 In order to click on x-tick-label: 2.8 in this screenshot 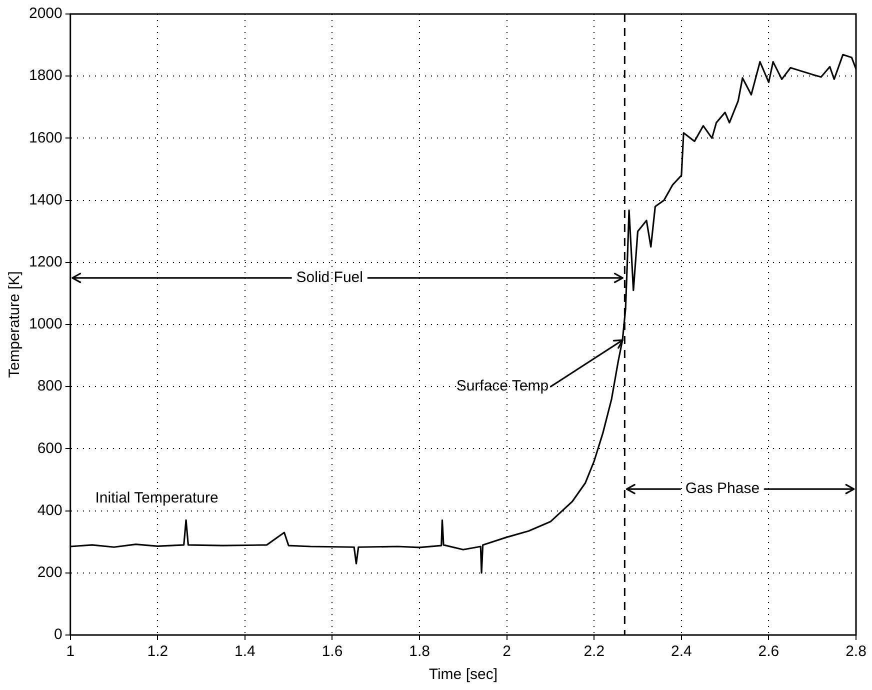, I will do `click(856, 651)`.